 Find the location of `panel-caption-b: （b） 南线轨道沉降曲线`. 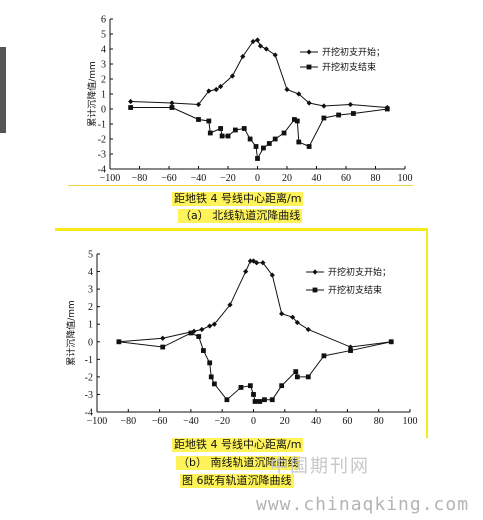

panel-caption-b: （b） 南线轨道沉降曲线 is located at coordinates (238, 463).